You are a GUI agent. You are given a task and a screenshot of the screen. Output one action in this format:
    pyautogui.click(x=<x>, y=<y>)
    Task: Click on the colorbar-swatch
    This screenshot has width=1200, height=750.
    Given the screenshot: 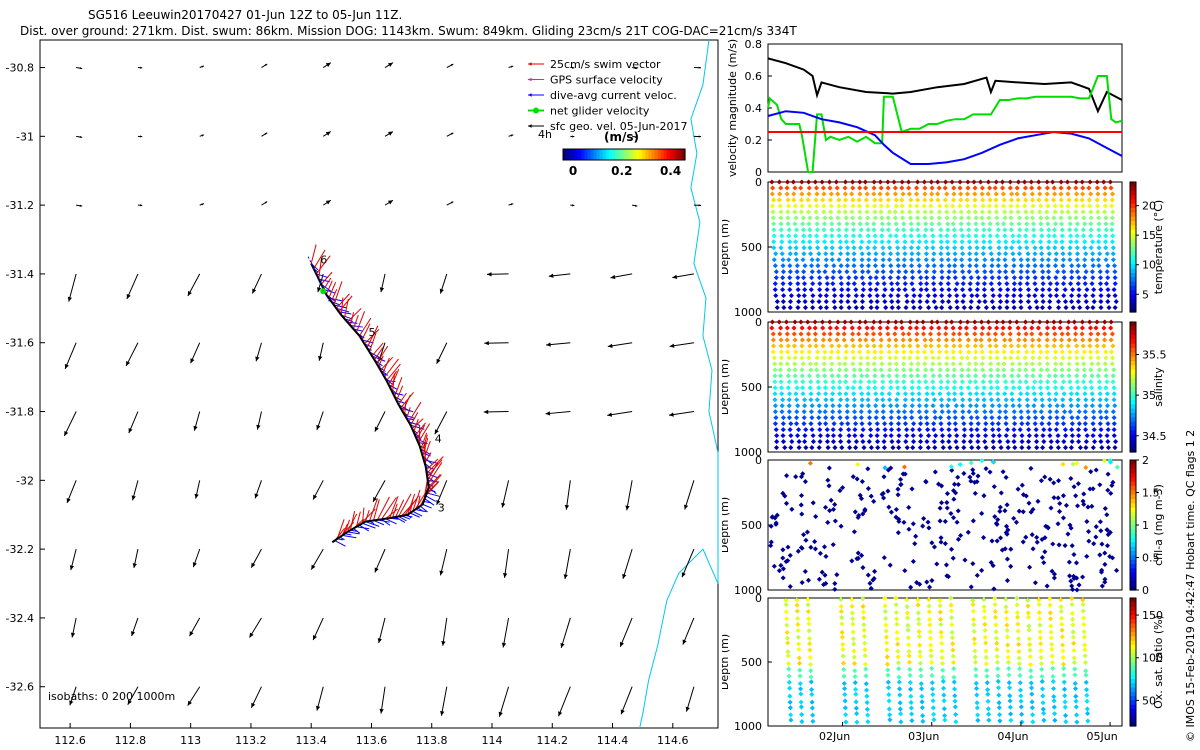 What is the action you would take?
    pyautogui.click(x=595, y=154)
    